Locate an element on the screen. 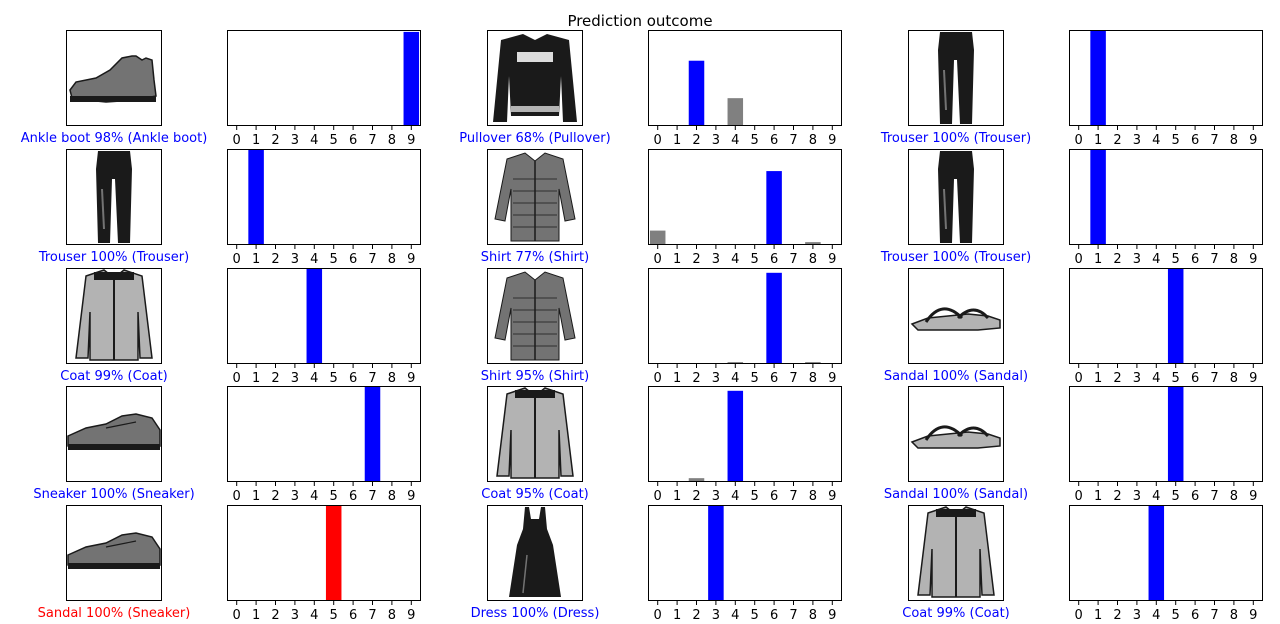 Image resolution: width=1280 pixels, height=624 pixels. prediction-caption: Dress 100% (Dress) is located at coordinates (535, 613).